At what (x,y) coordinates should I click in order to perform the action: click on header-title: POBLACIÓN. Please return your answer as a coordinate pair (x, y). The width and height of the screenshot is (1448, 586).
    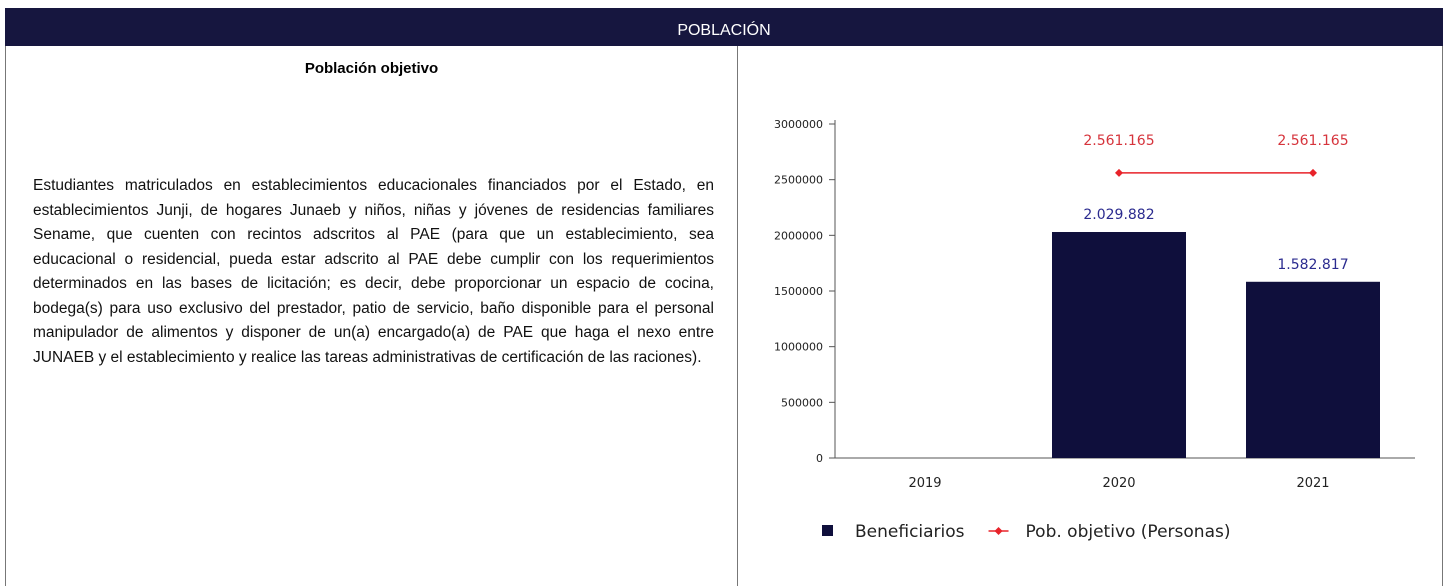
    Looking at the image, I should click on (724, 27).